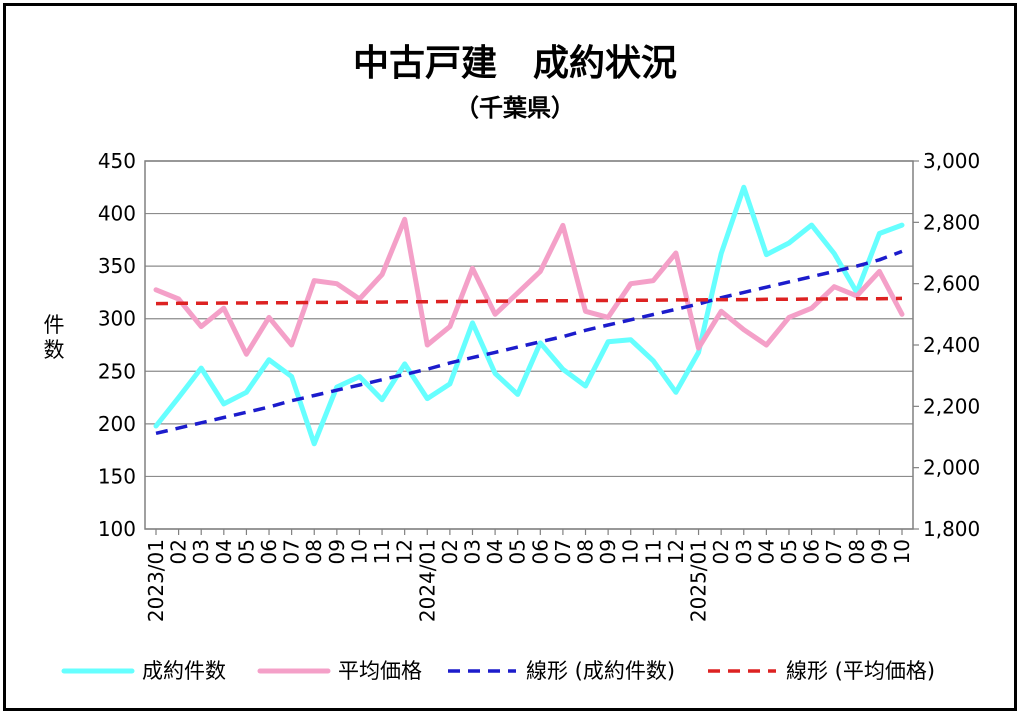  I want to click on y-tick-right: 1,800, so click(951, 529).